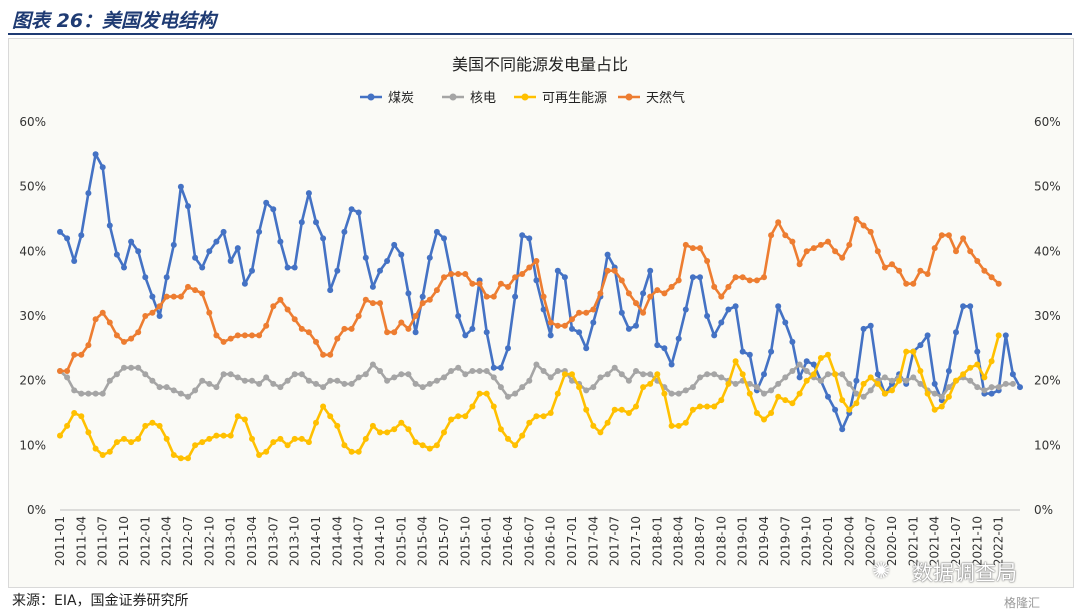 Image resolution: width=1080 pixels, height=614 pixels. I want to click on x-tick-label: 2016-04, so click(508, 541).